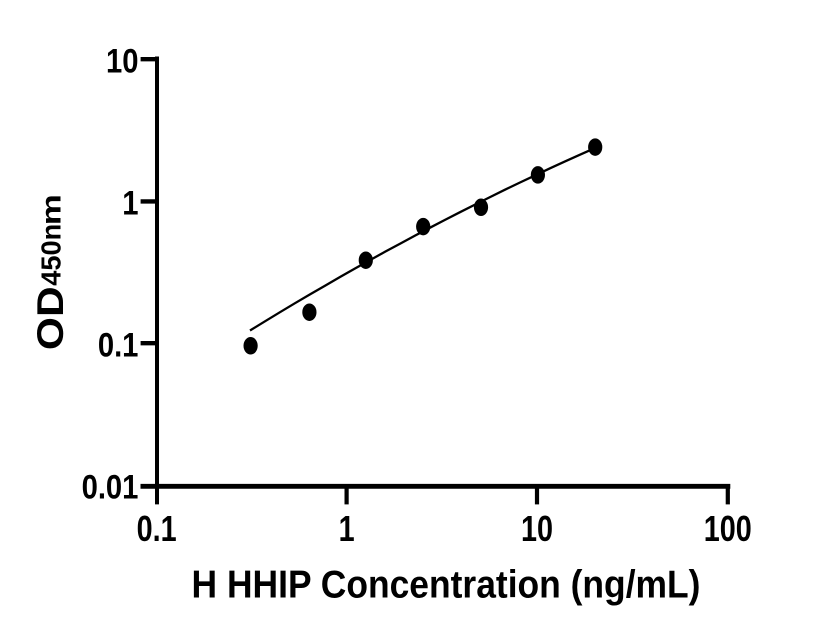 This screenshot has width=816, height=640. Describe the element at coordinates (51, 209) in the screenshot. I see `svg-text: m` at that location.